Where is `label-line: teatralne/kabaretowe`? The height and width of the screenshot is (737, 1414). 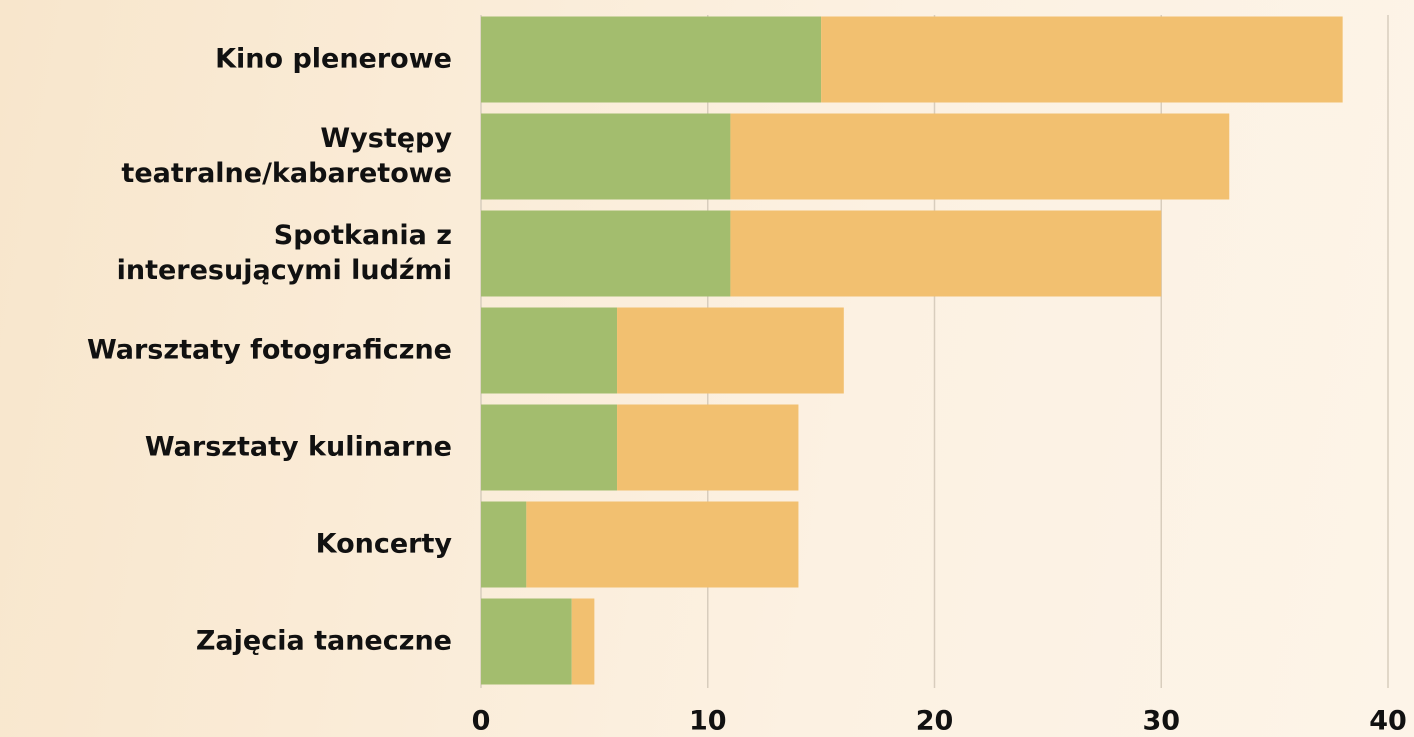
label-line: teatralne/kabaretowe is located at coordinates (286, 173).